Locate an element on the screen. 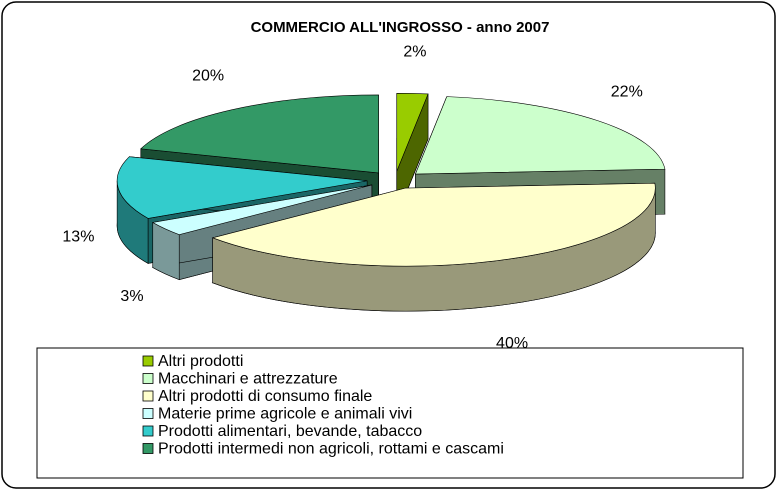 The width and height of the screenshot is (778, 496). data-label: 2% is located at coordinates (414, 51).